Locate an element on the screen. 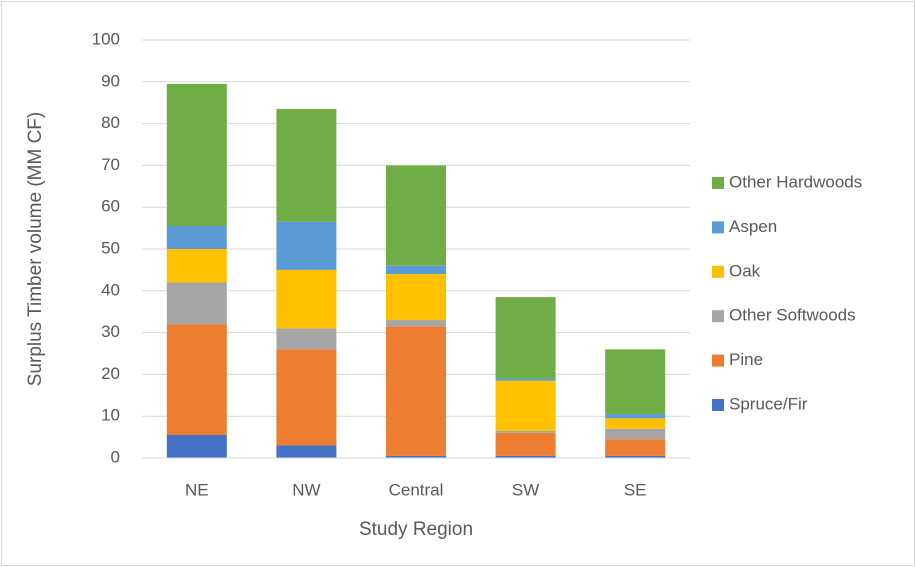 The height and width of the screenshot is (567, 916). legend-label: Oak is located at coordinates (745, 270).